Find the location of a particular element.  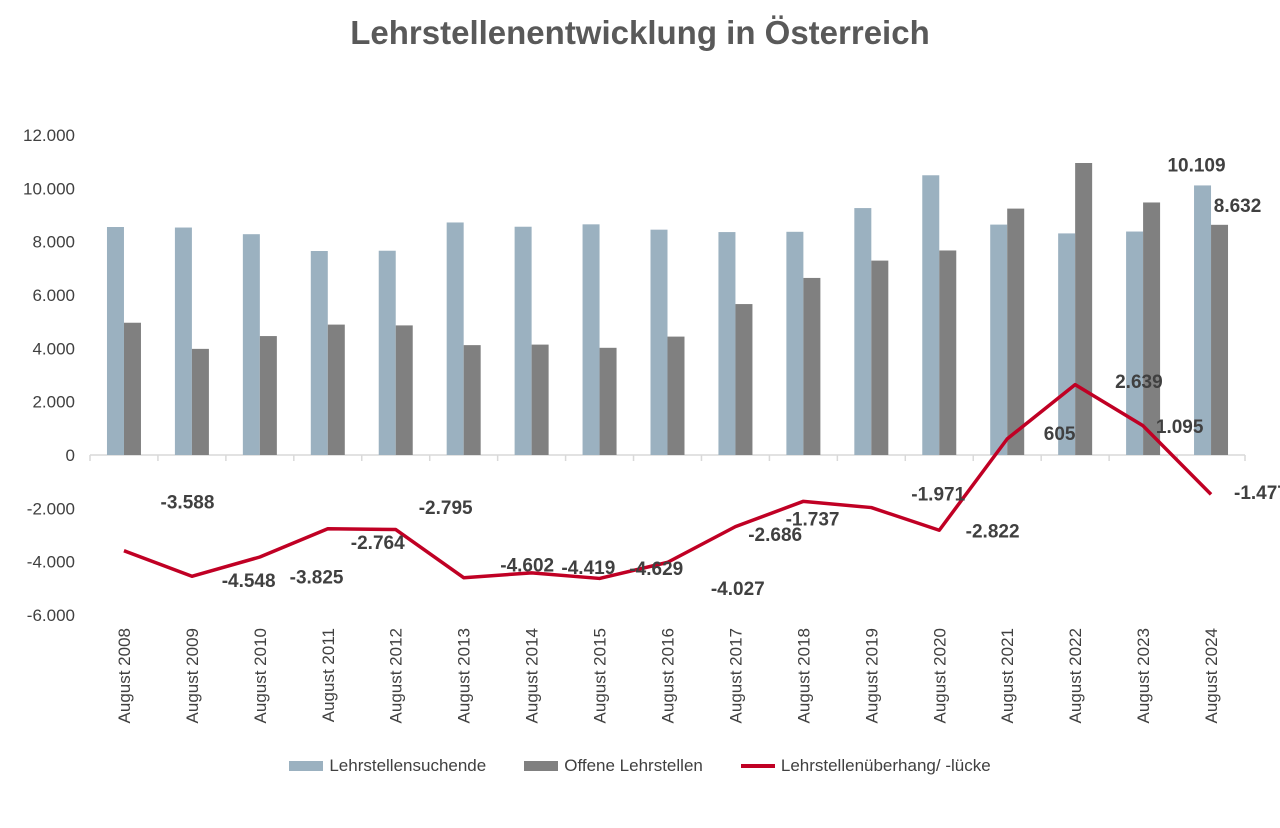

data-label-ueberhang: 605 is located at coordinates (1060, 434).